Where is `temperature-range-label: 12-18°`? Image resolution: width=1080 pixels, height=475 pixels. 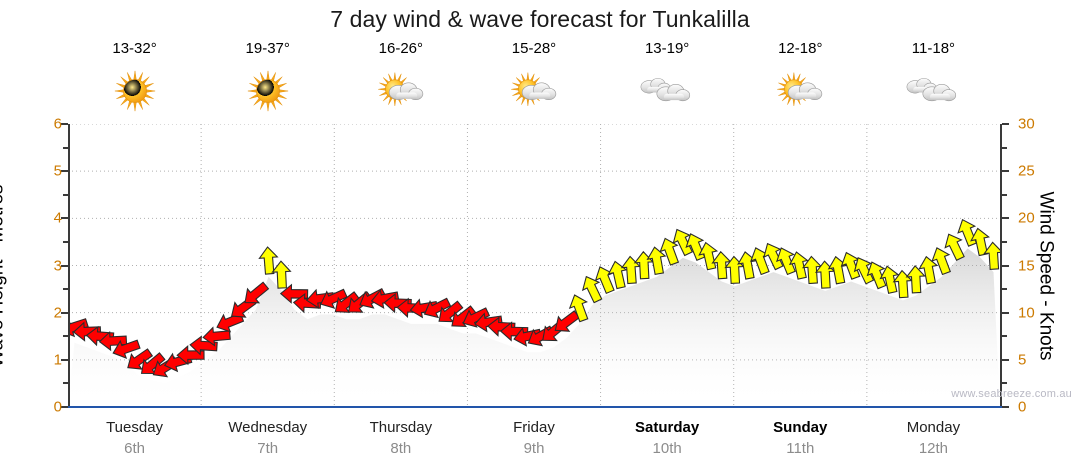
temperature-range-label: 12-18° is located at coordinates (800, 48).